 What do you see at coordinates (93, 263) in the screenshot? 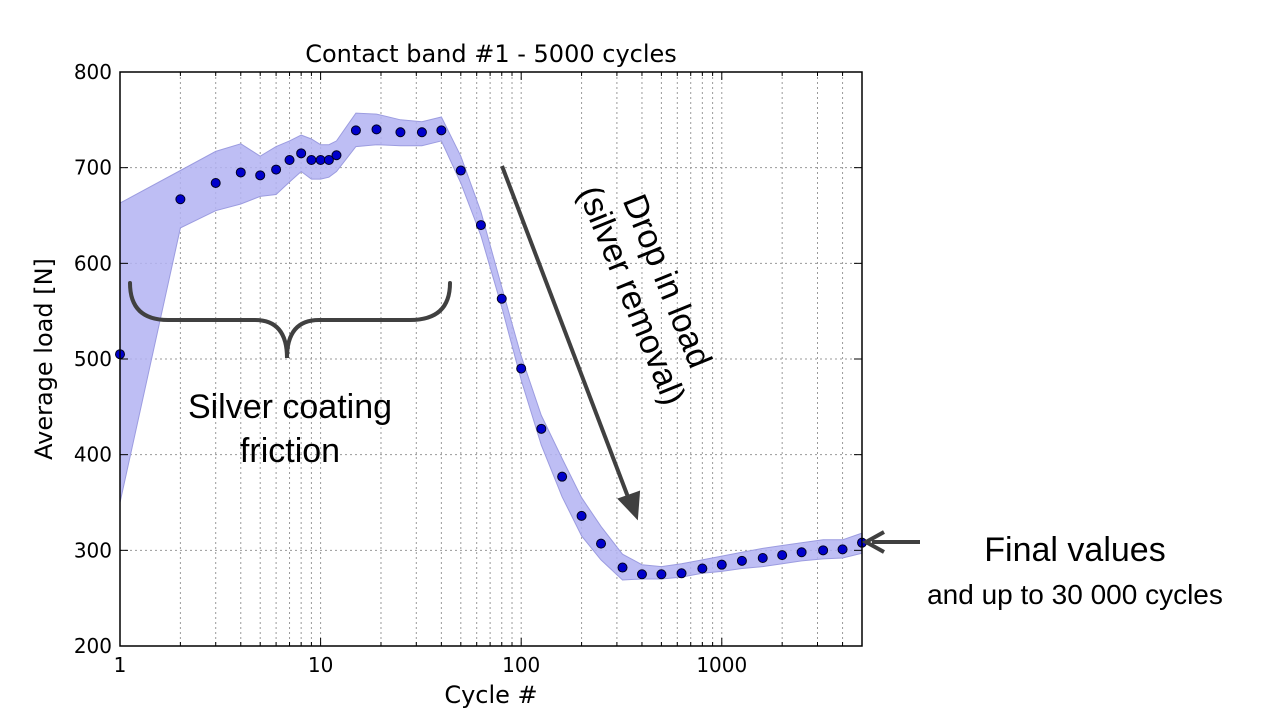
I see `y-tick-label: 600` at bounding box center [93, 263].